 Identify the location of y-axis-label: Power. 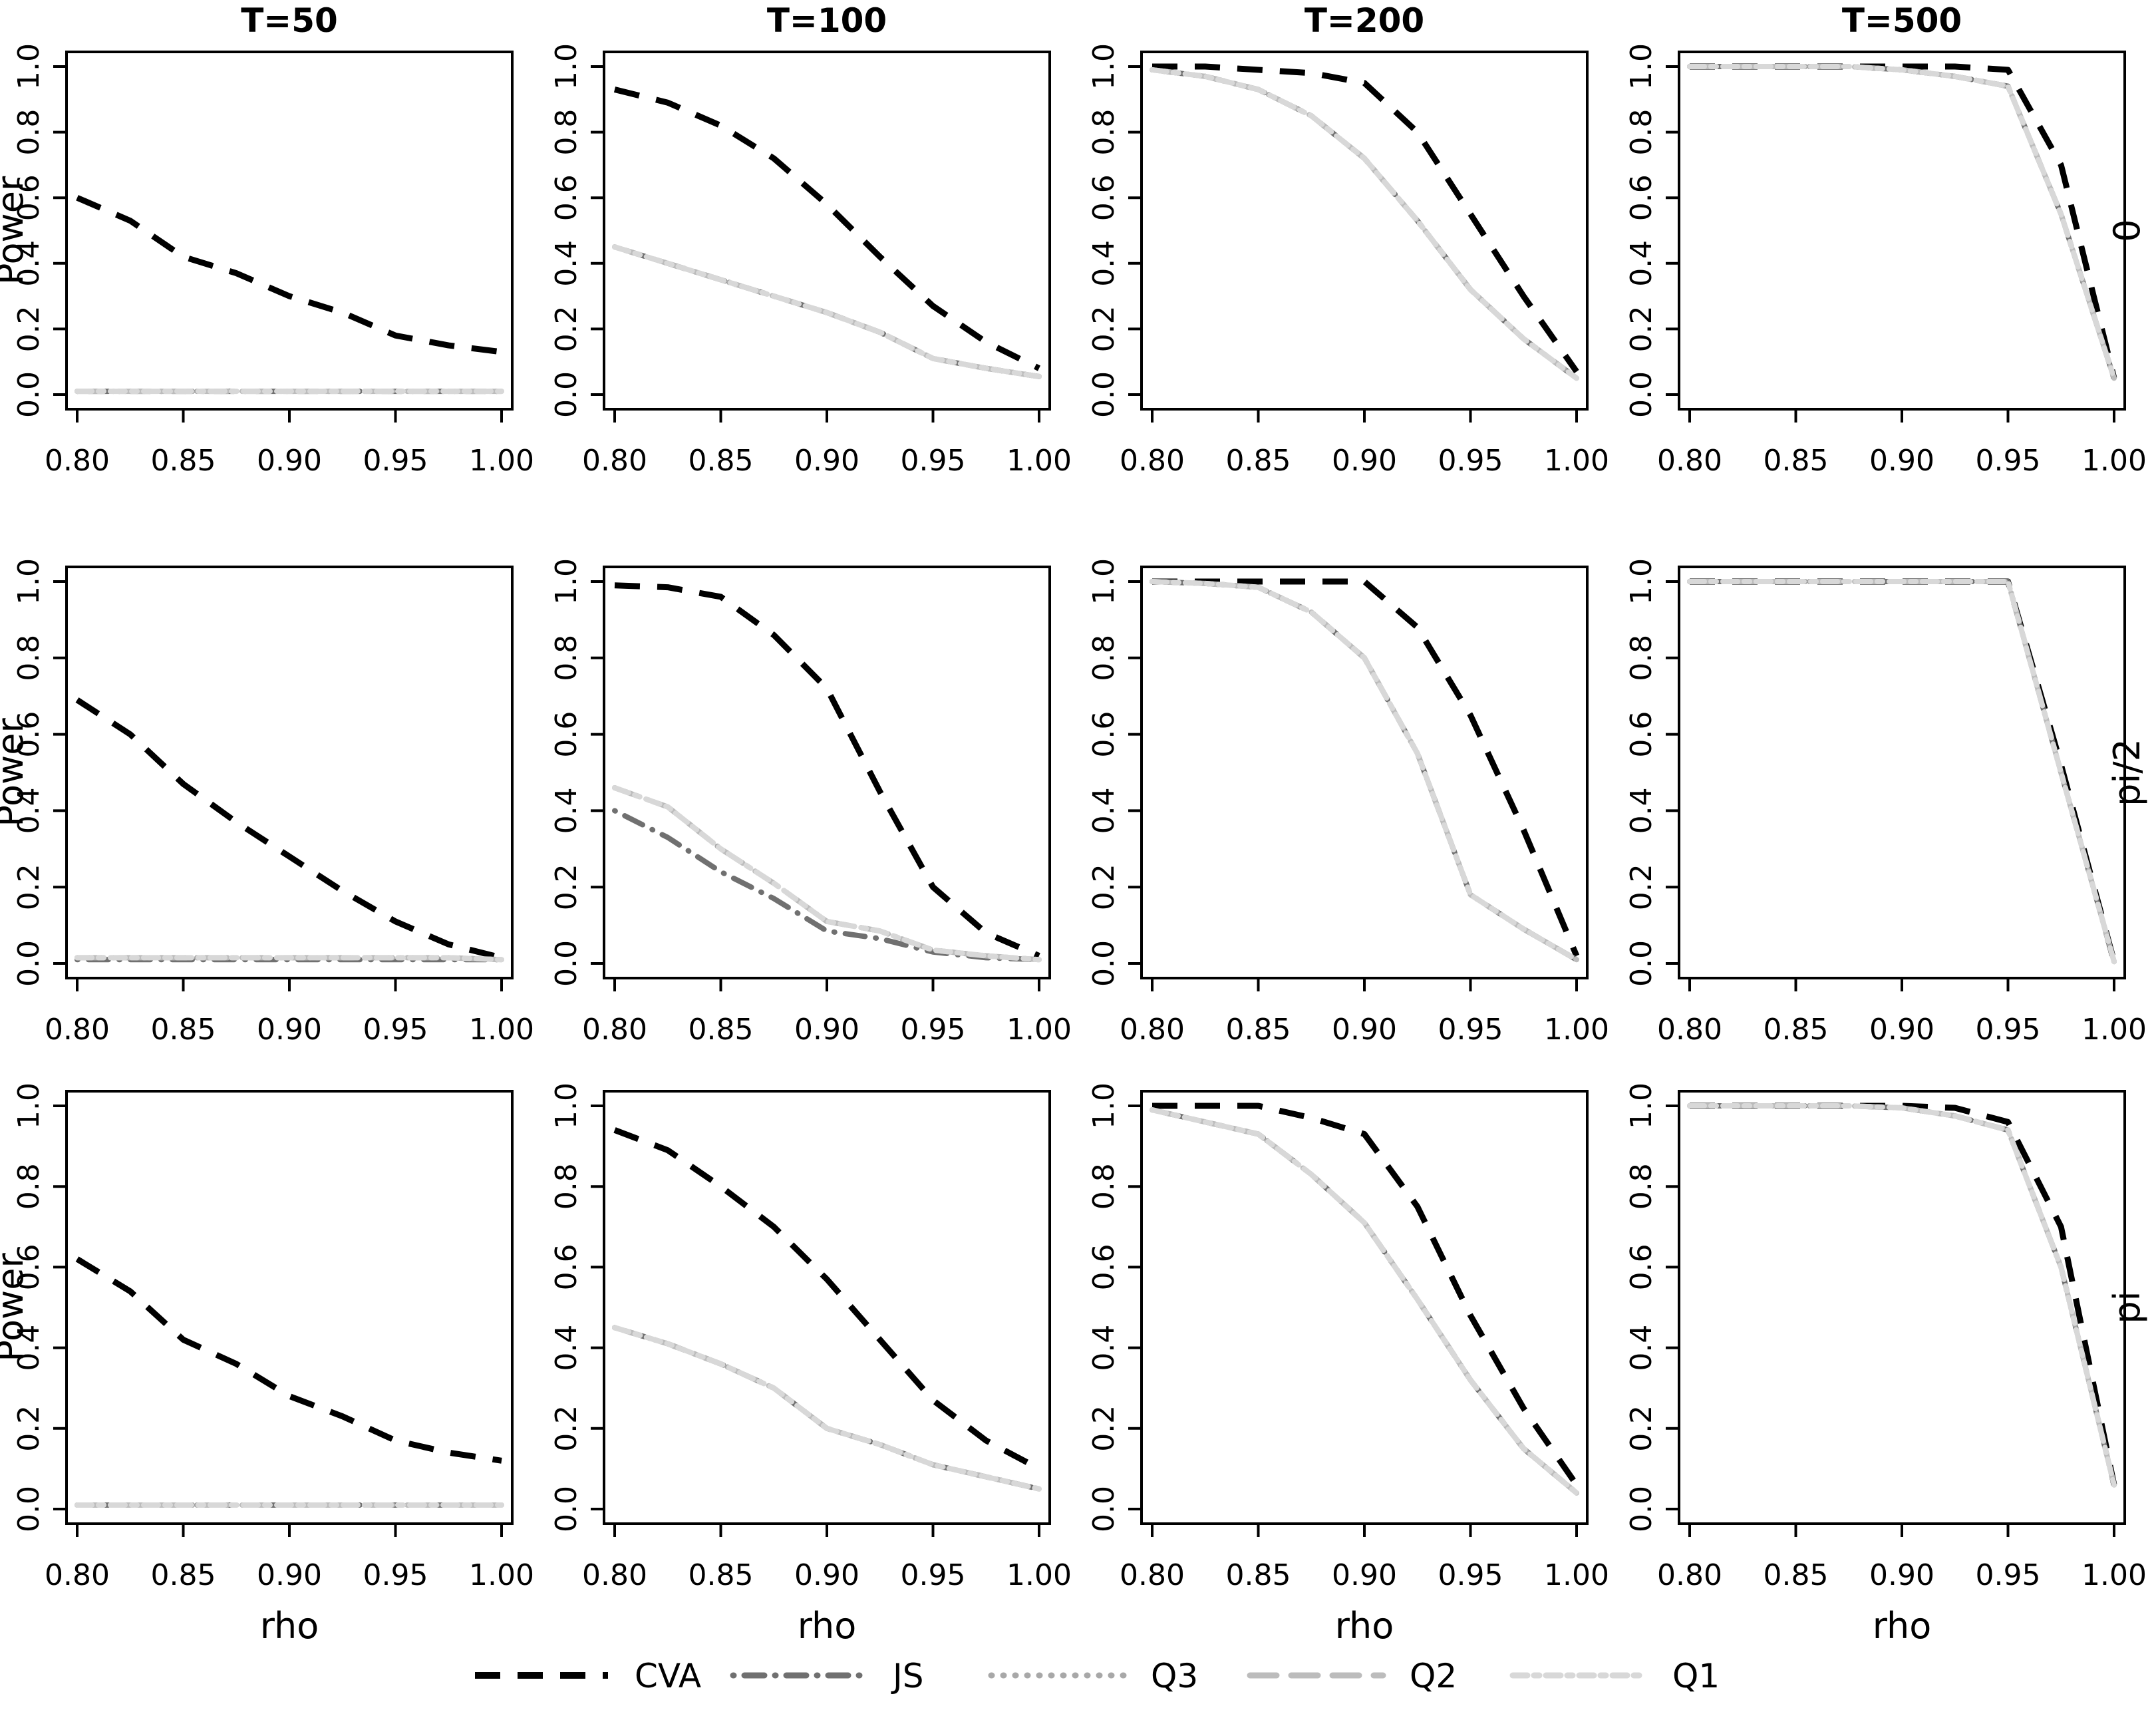
(15, 772).